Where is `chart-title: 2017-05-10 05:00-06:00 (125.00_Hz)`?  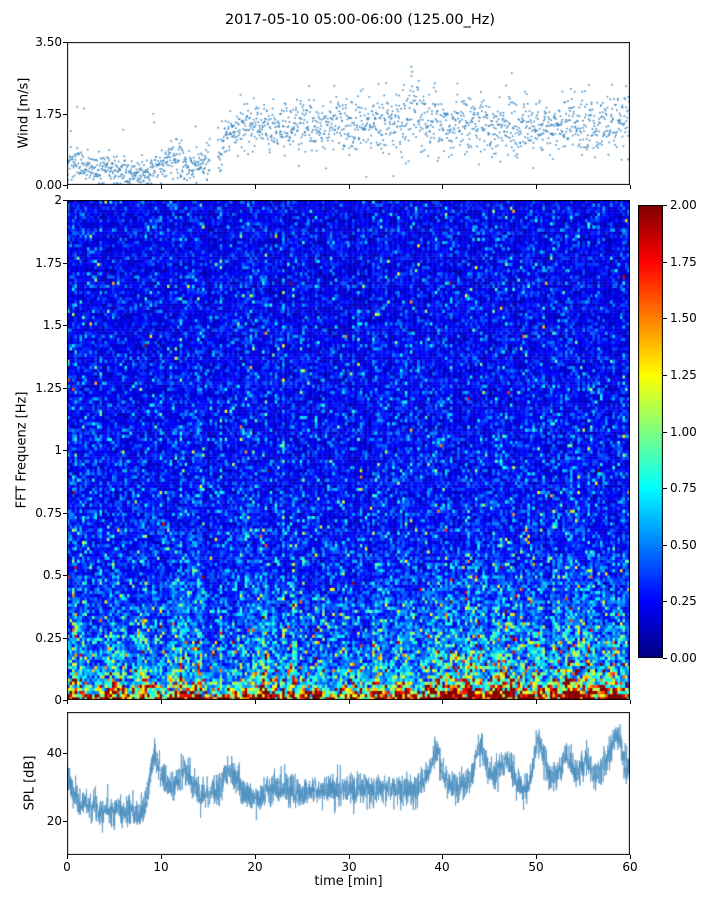 chart-title: 2017-05-10 05:00-06:00 (125.00_Hz) is located at coordinates (360, 20).